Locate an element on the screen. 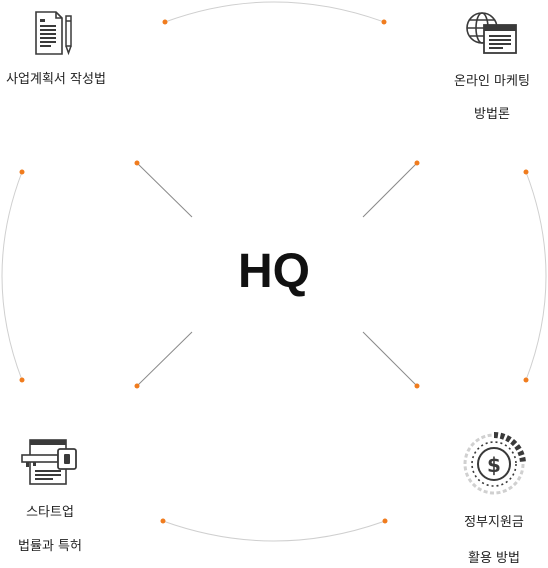 This screenshot has height=568, width=548. topic-label: 스타트업 is located at coordinates (50, 512).